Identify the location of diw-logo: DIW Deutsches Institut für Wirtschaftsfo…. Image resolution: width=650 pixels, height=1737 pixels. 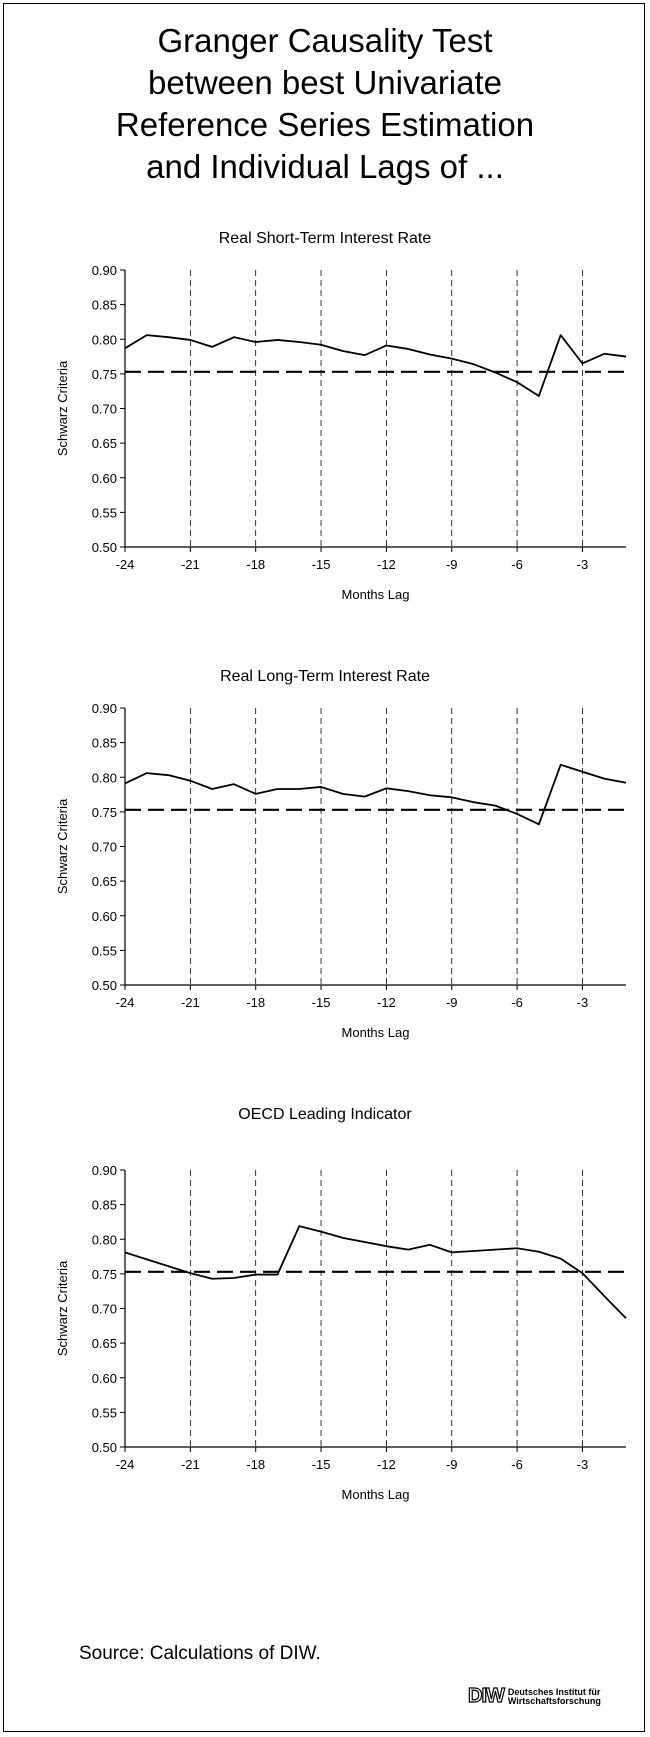
(534, 1696).